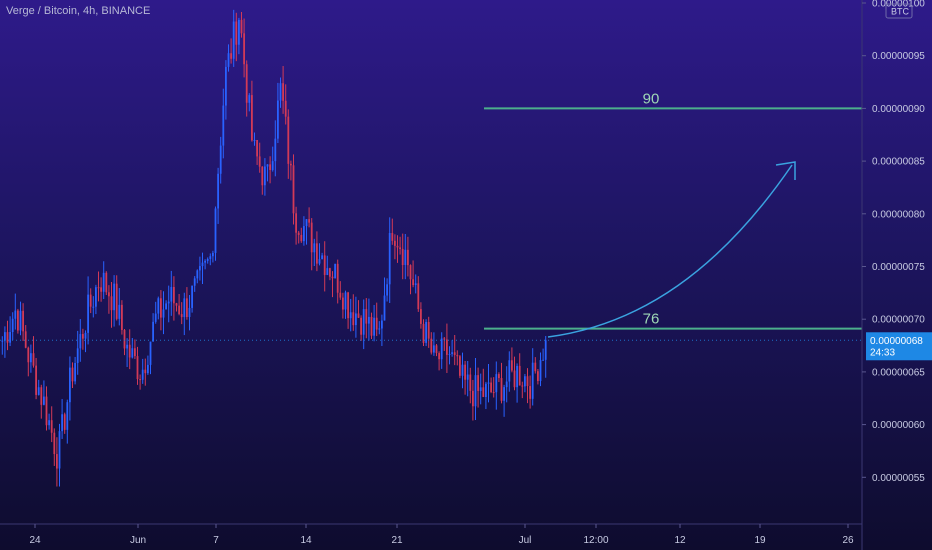  What do you see at coordinates (785, 170) in the screenshot?
I see `projection-arrowhead` at bounding box center [785, 170].